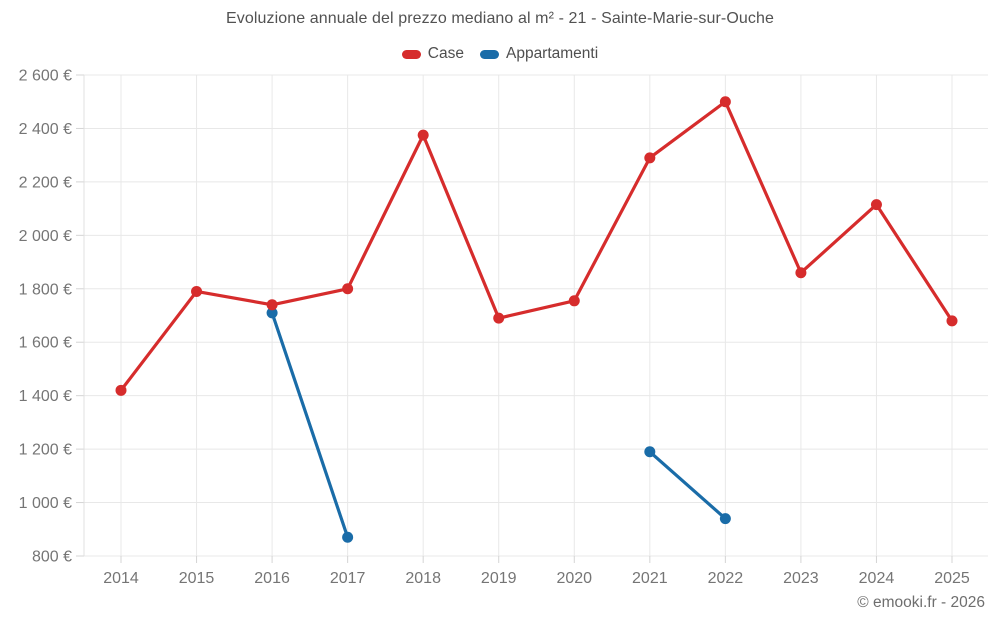 The width and height of the screenshot is (1000, 625). I want to click on x-axis-label: 2018, so click(423, 578).